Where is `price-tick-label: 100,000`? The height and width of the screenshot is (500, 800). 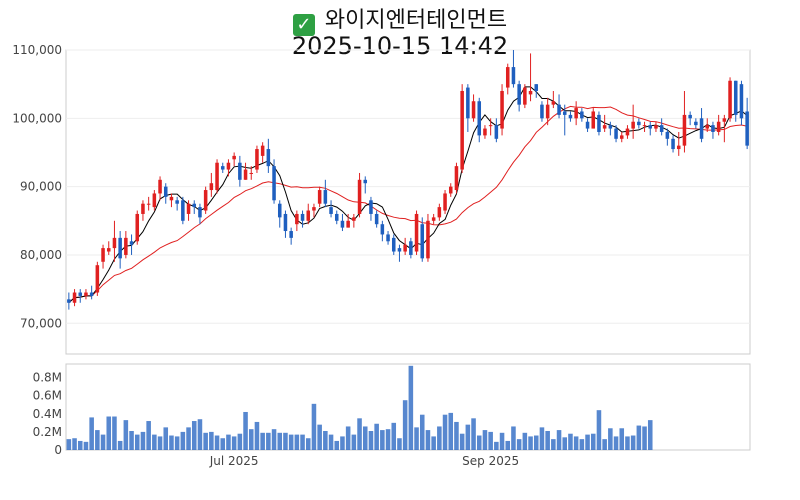
price-tick-label: 100,000 is located at coordinates (37, 118).